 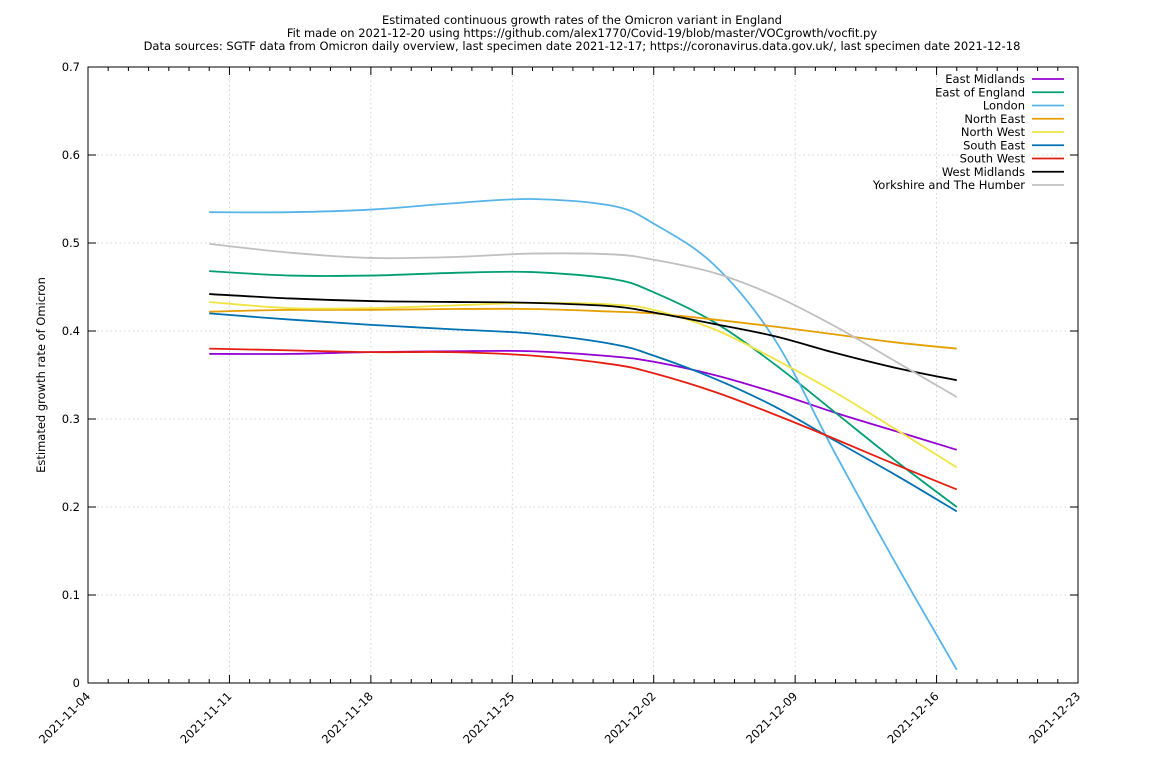 What do you see at coordinates (771, 717) in the screenshot?
I see `x-tick-label: 2021-12-09` at bounding box center [771, 717].